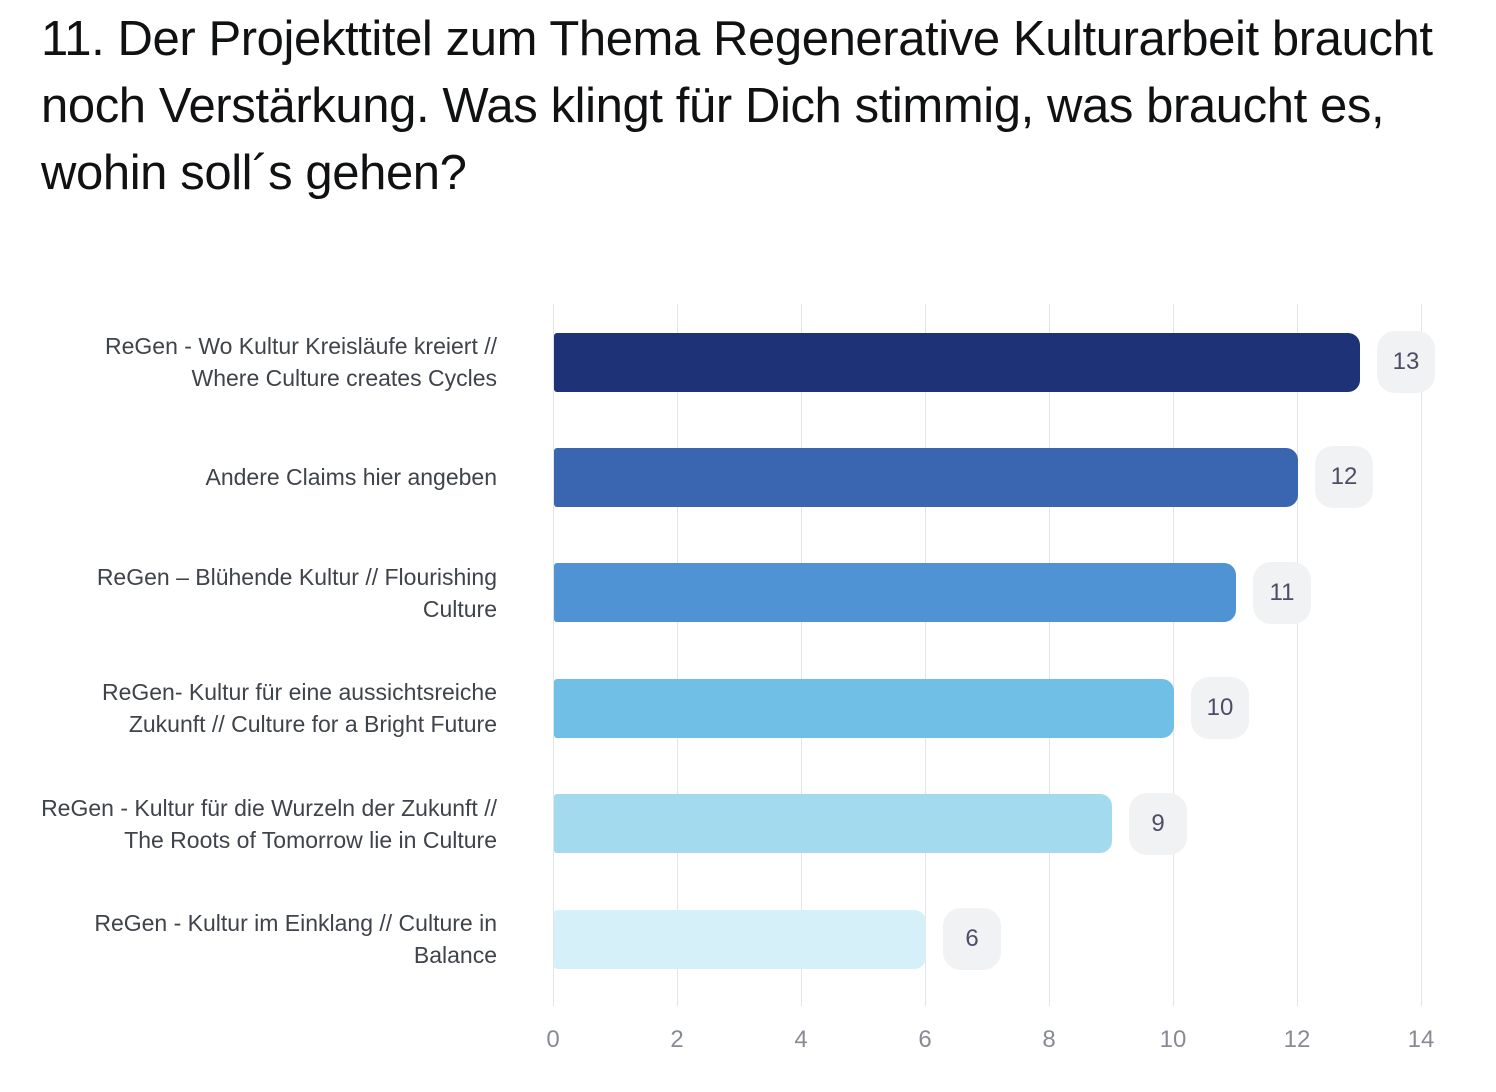 Image resolution: width=1496 pixels, height=1092 pixels. I want to click on value-badge: 12, so click(1344, 477).